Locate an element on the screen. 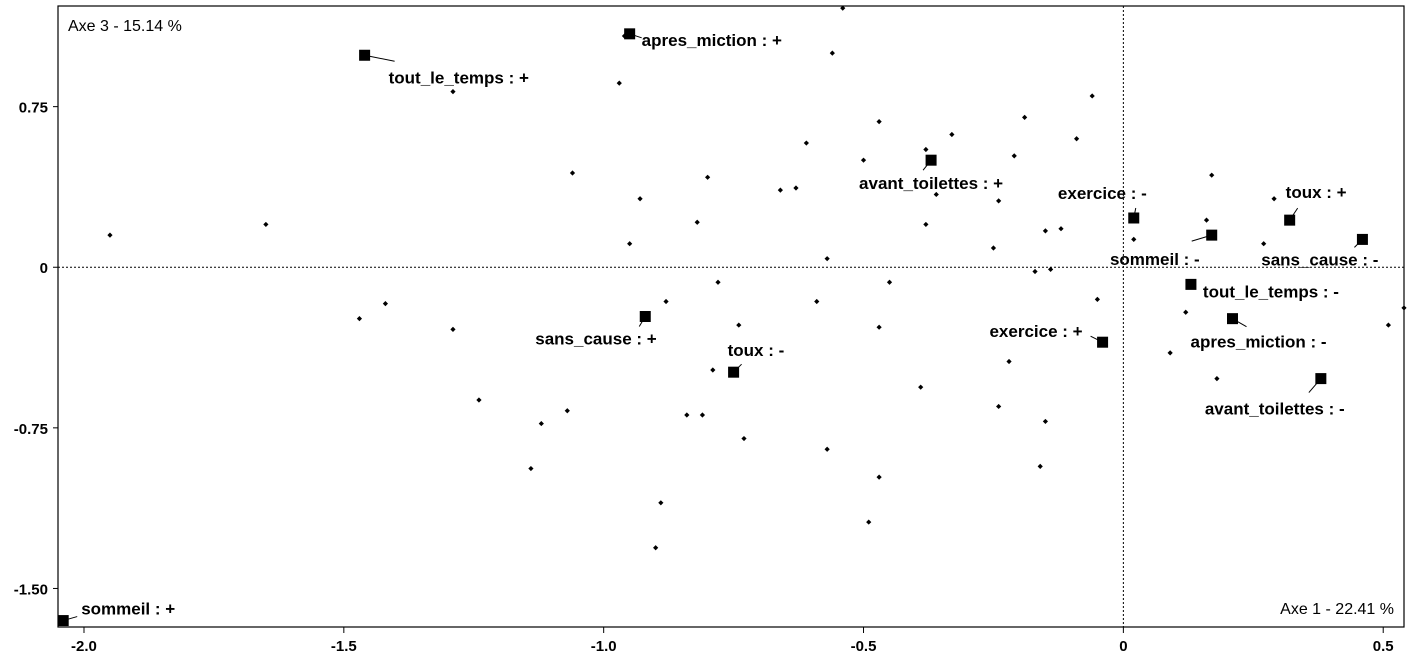 This screenshot has width=1410, height=655. y-tick-label: -0.75 is located at coordinates (31, 429).